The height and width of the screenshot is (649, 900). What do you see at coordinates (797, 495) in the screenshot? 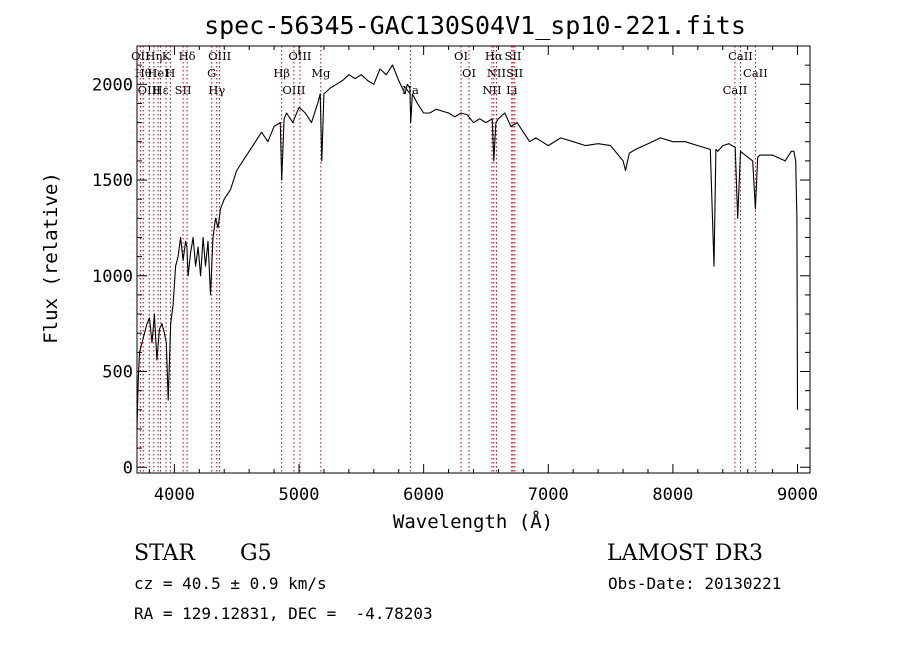
I see `x-tick-label: 9000` at bounding box center [797, 495].